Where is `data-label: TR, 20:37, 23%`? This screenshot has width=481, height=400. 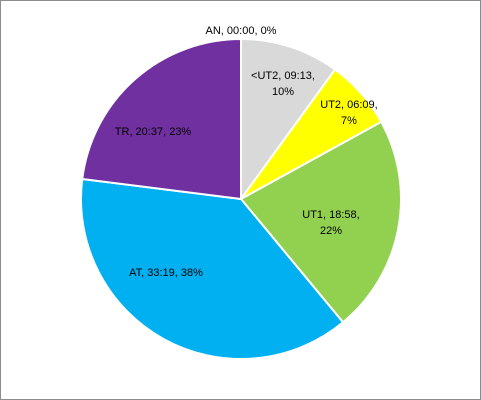 data-label: TR, 20:37, 23% is located at coordinates (153, 132).